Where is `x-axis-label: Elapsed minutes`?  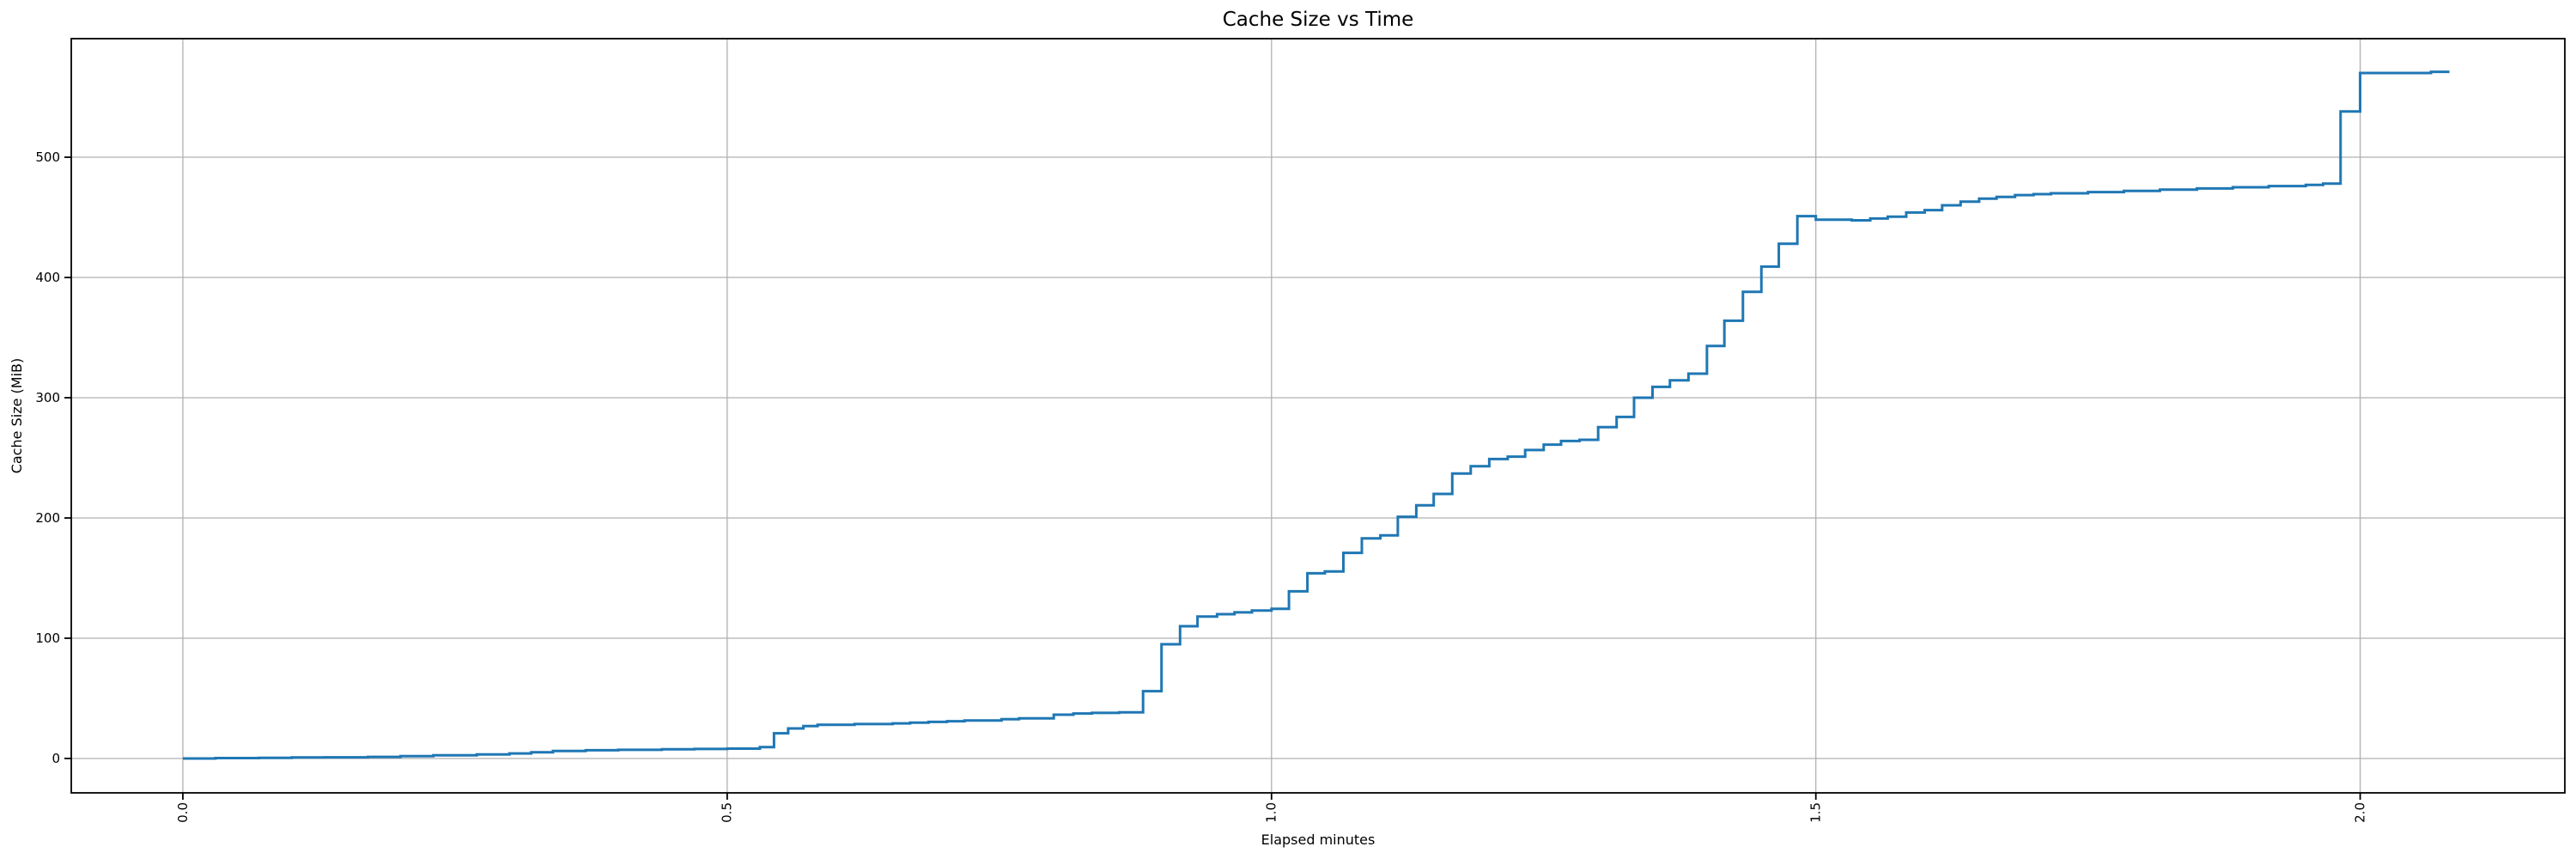 x-axis-label: Elapsed minutes is located at coordinates (1319, 840).